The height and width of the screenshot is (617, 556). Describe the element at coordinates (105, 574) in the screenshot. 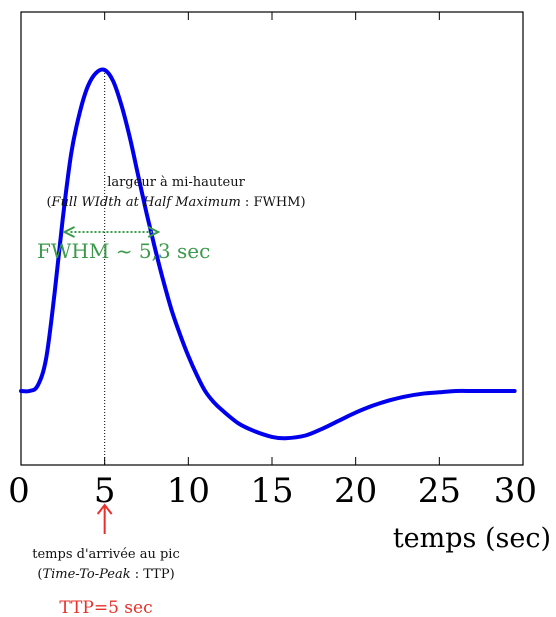

I see `ttp-label-line2: (Time-To-Peak : TTP)` at that location.